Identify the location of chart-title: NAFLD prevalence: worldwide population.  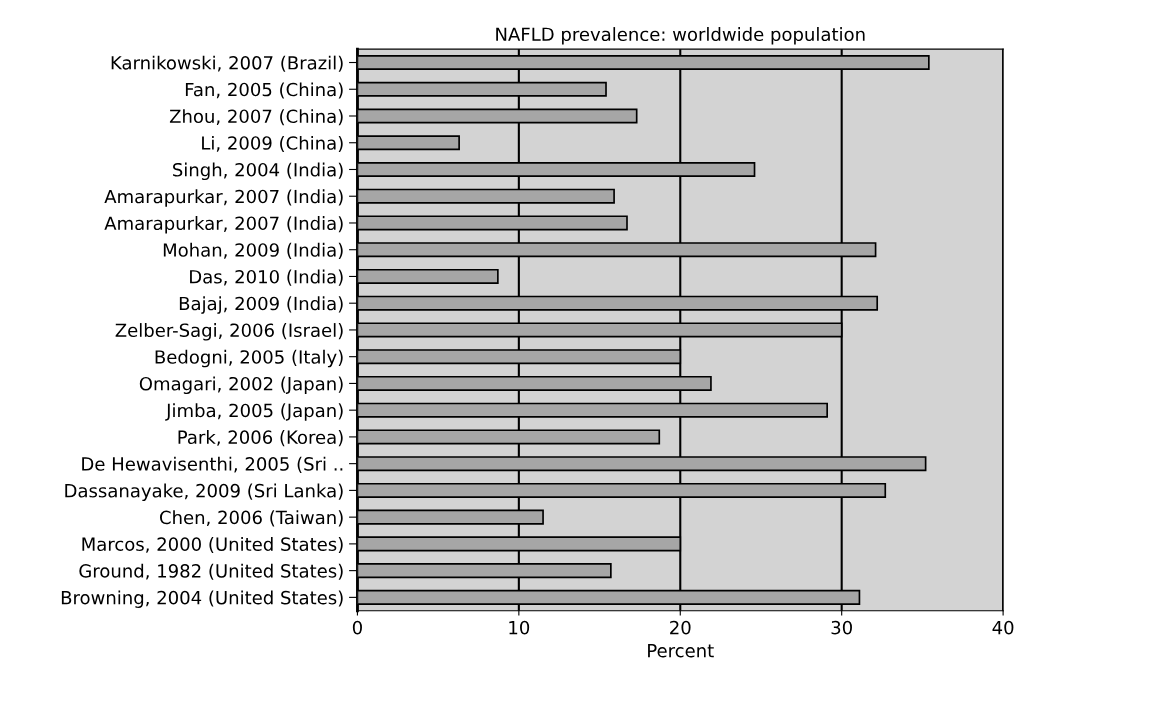
(680, 36).